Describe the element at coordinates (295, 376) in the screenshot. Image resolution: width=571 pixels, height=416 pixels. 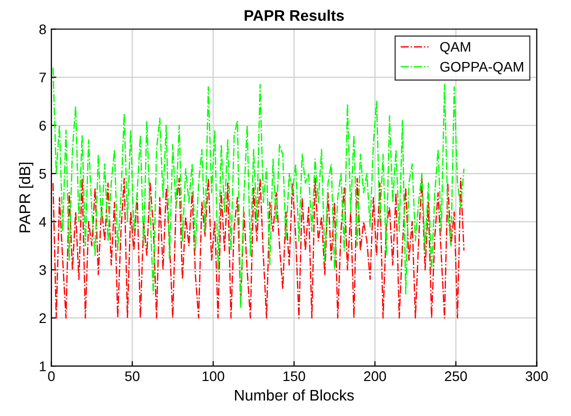
I see `x-tick-label: 150` at that location.